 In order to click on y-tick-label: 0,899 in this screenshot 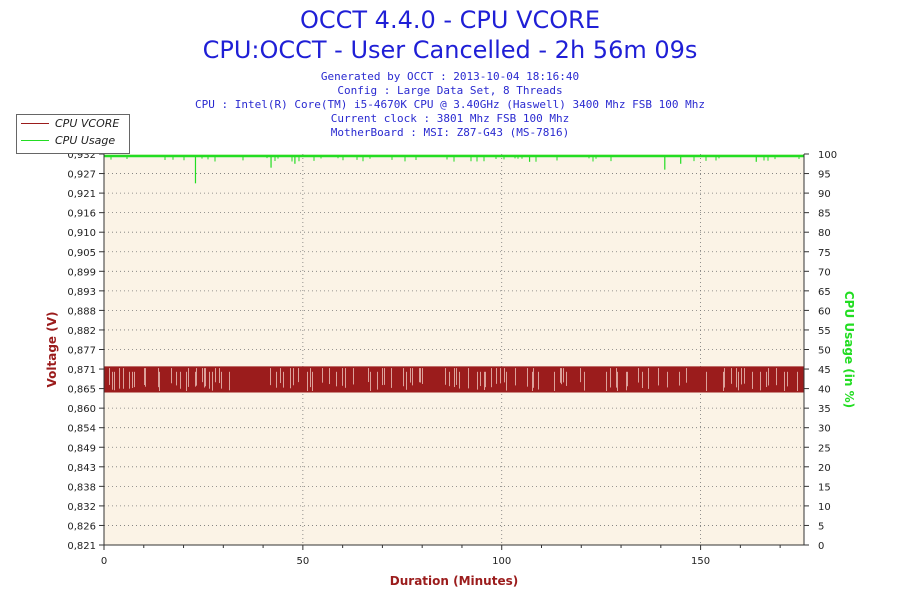, I will do `click(81, 272)`.